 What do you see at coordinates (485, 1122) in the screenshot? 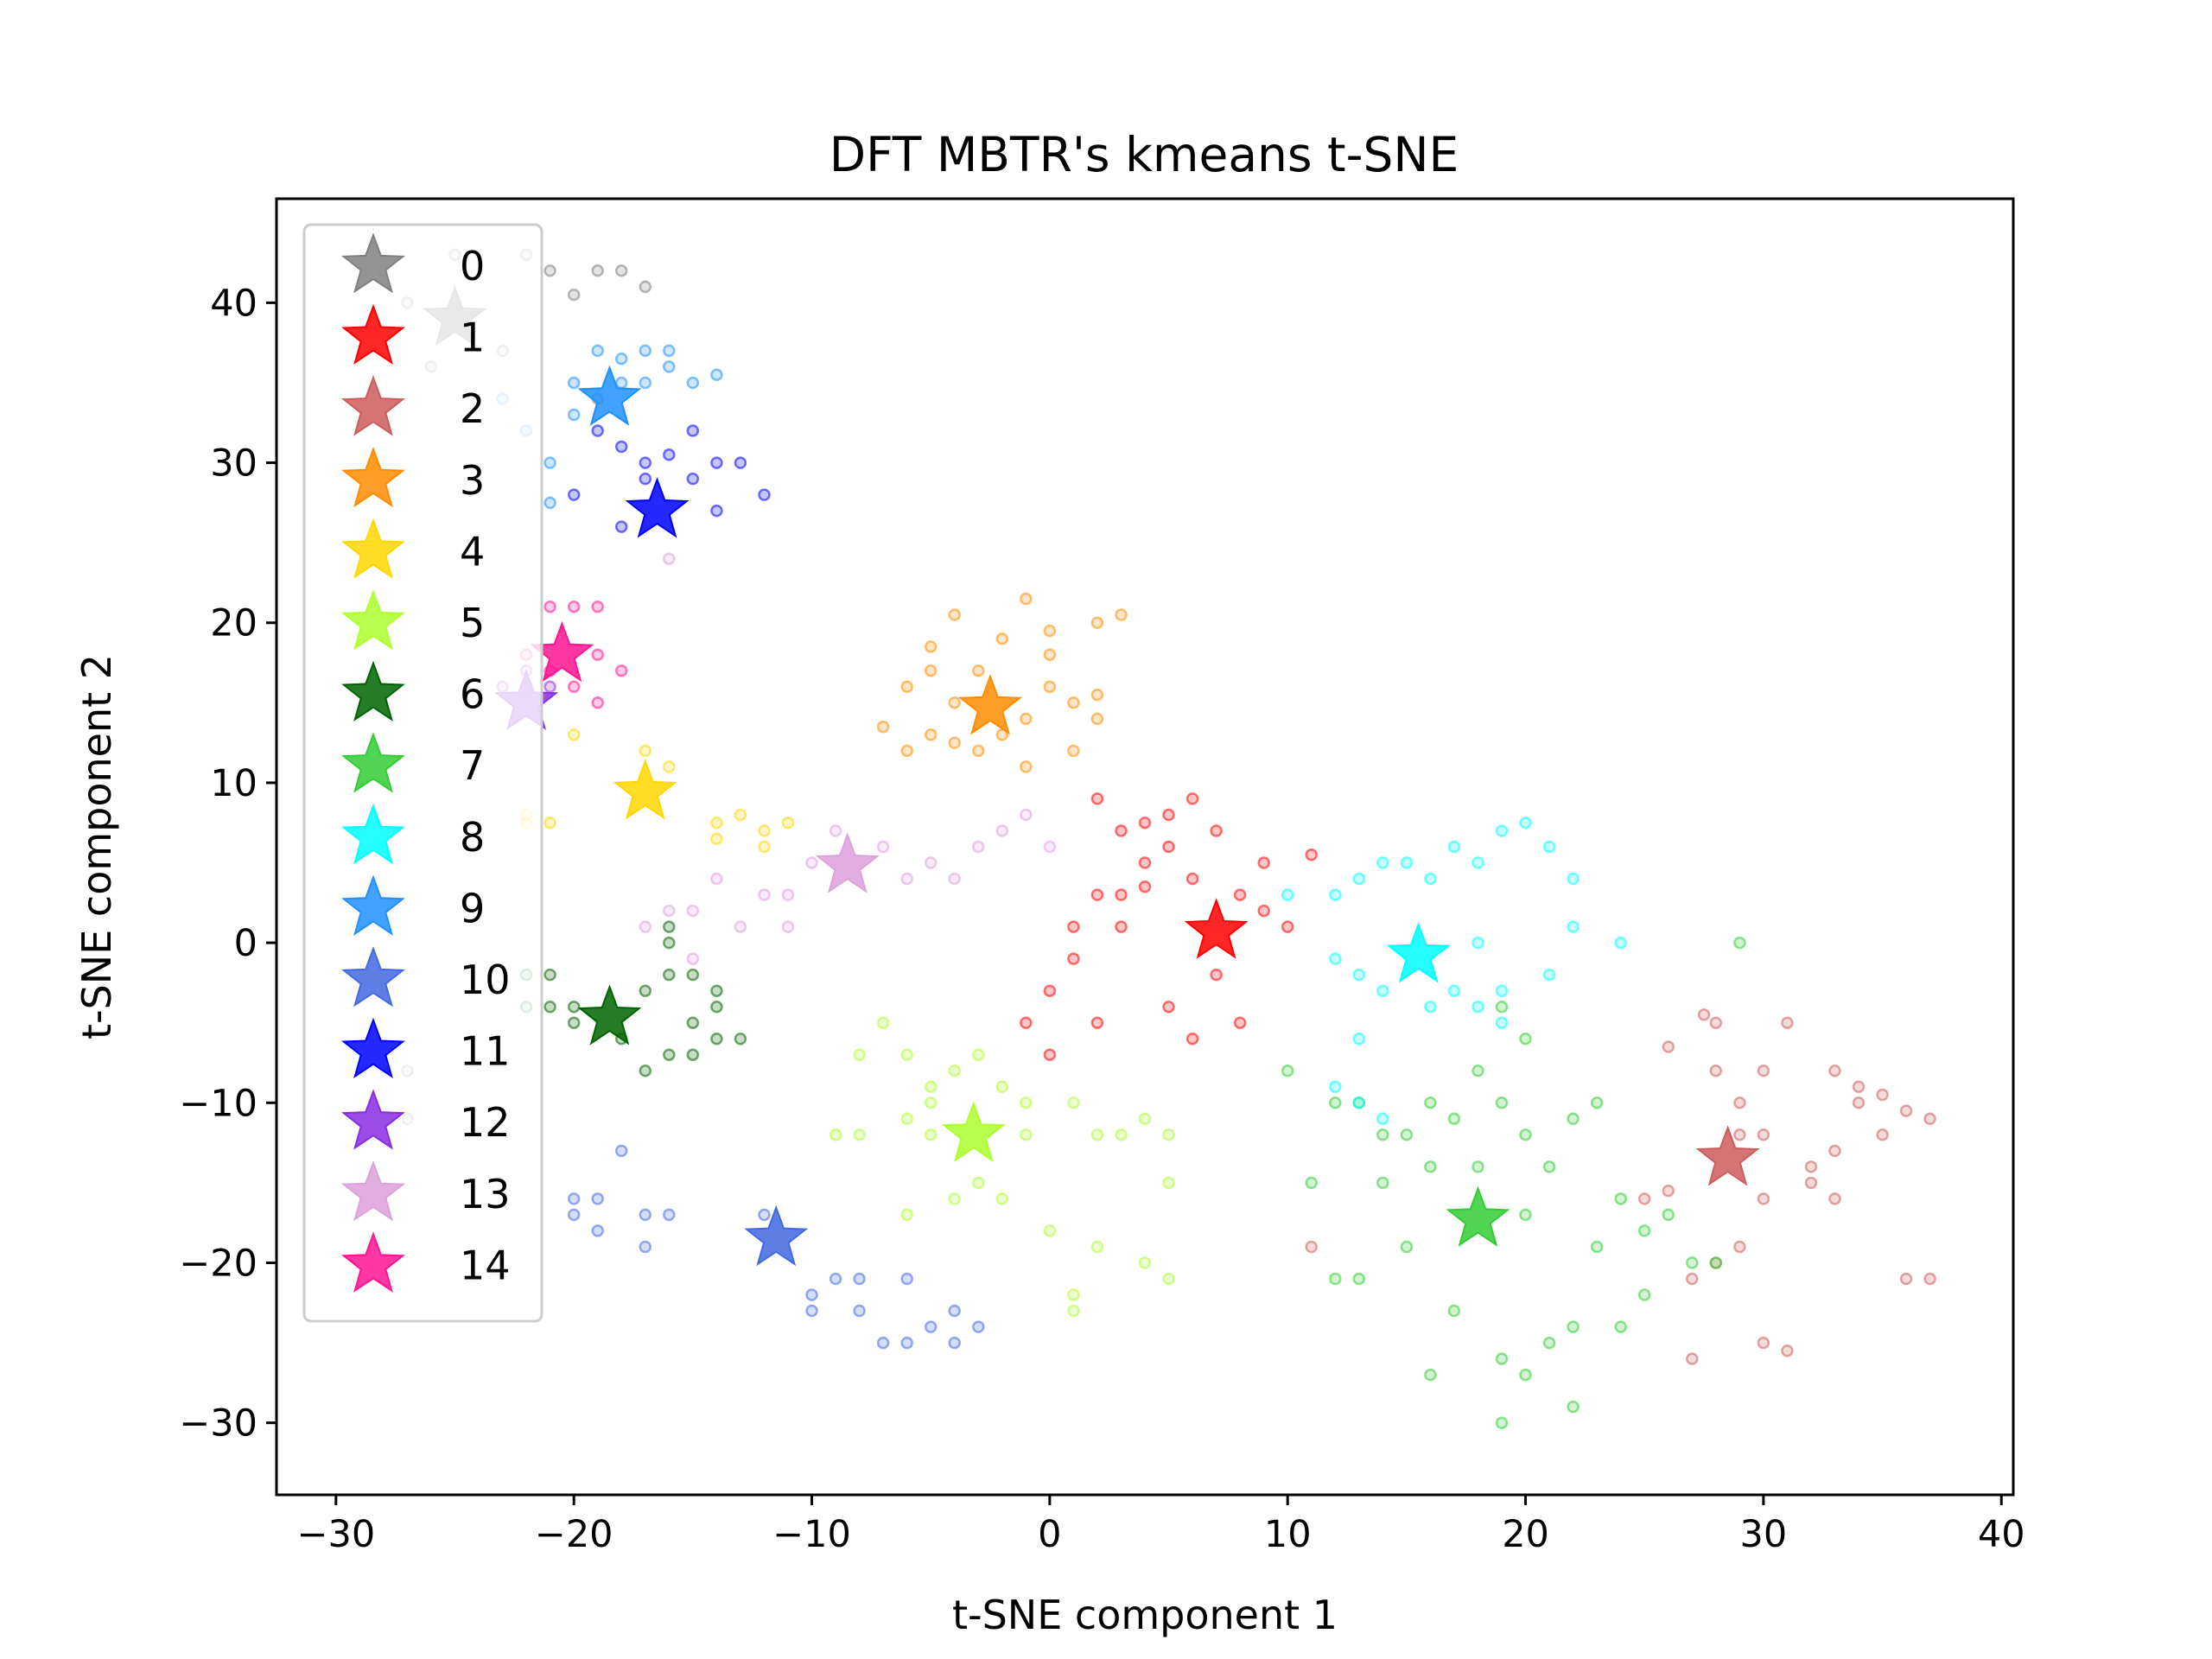
I see `legend-label-12: 12` at bounding box center [485, 1122].